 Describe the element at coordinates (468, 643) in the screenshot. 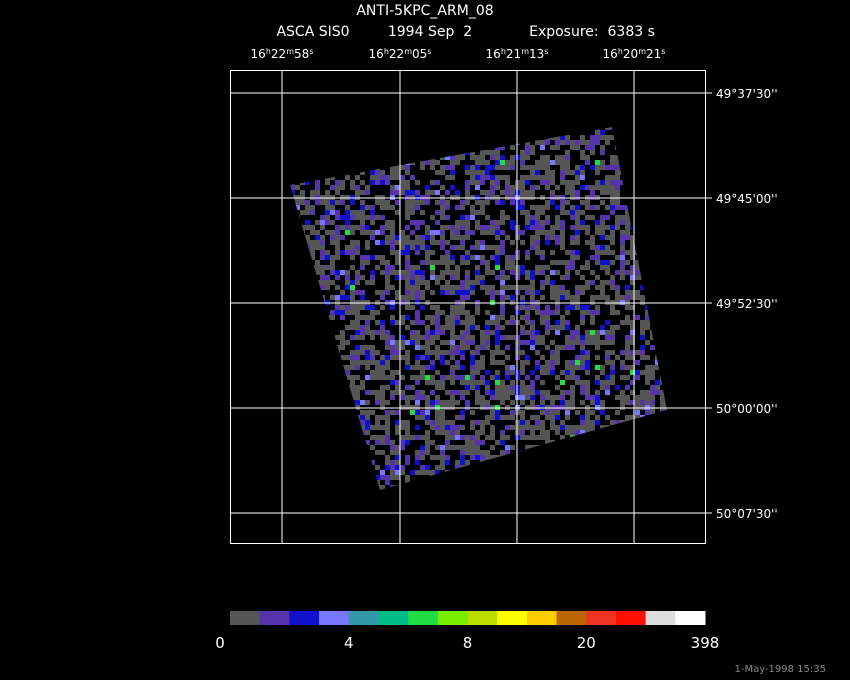

I see `colorbar-label: 8` at that location.